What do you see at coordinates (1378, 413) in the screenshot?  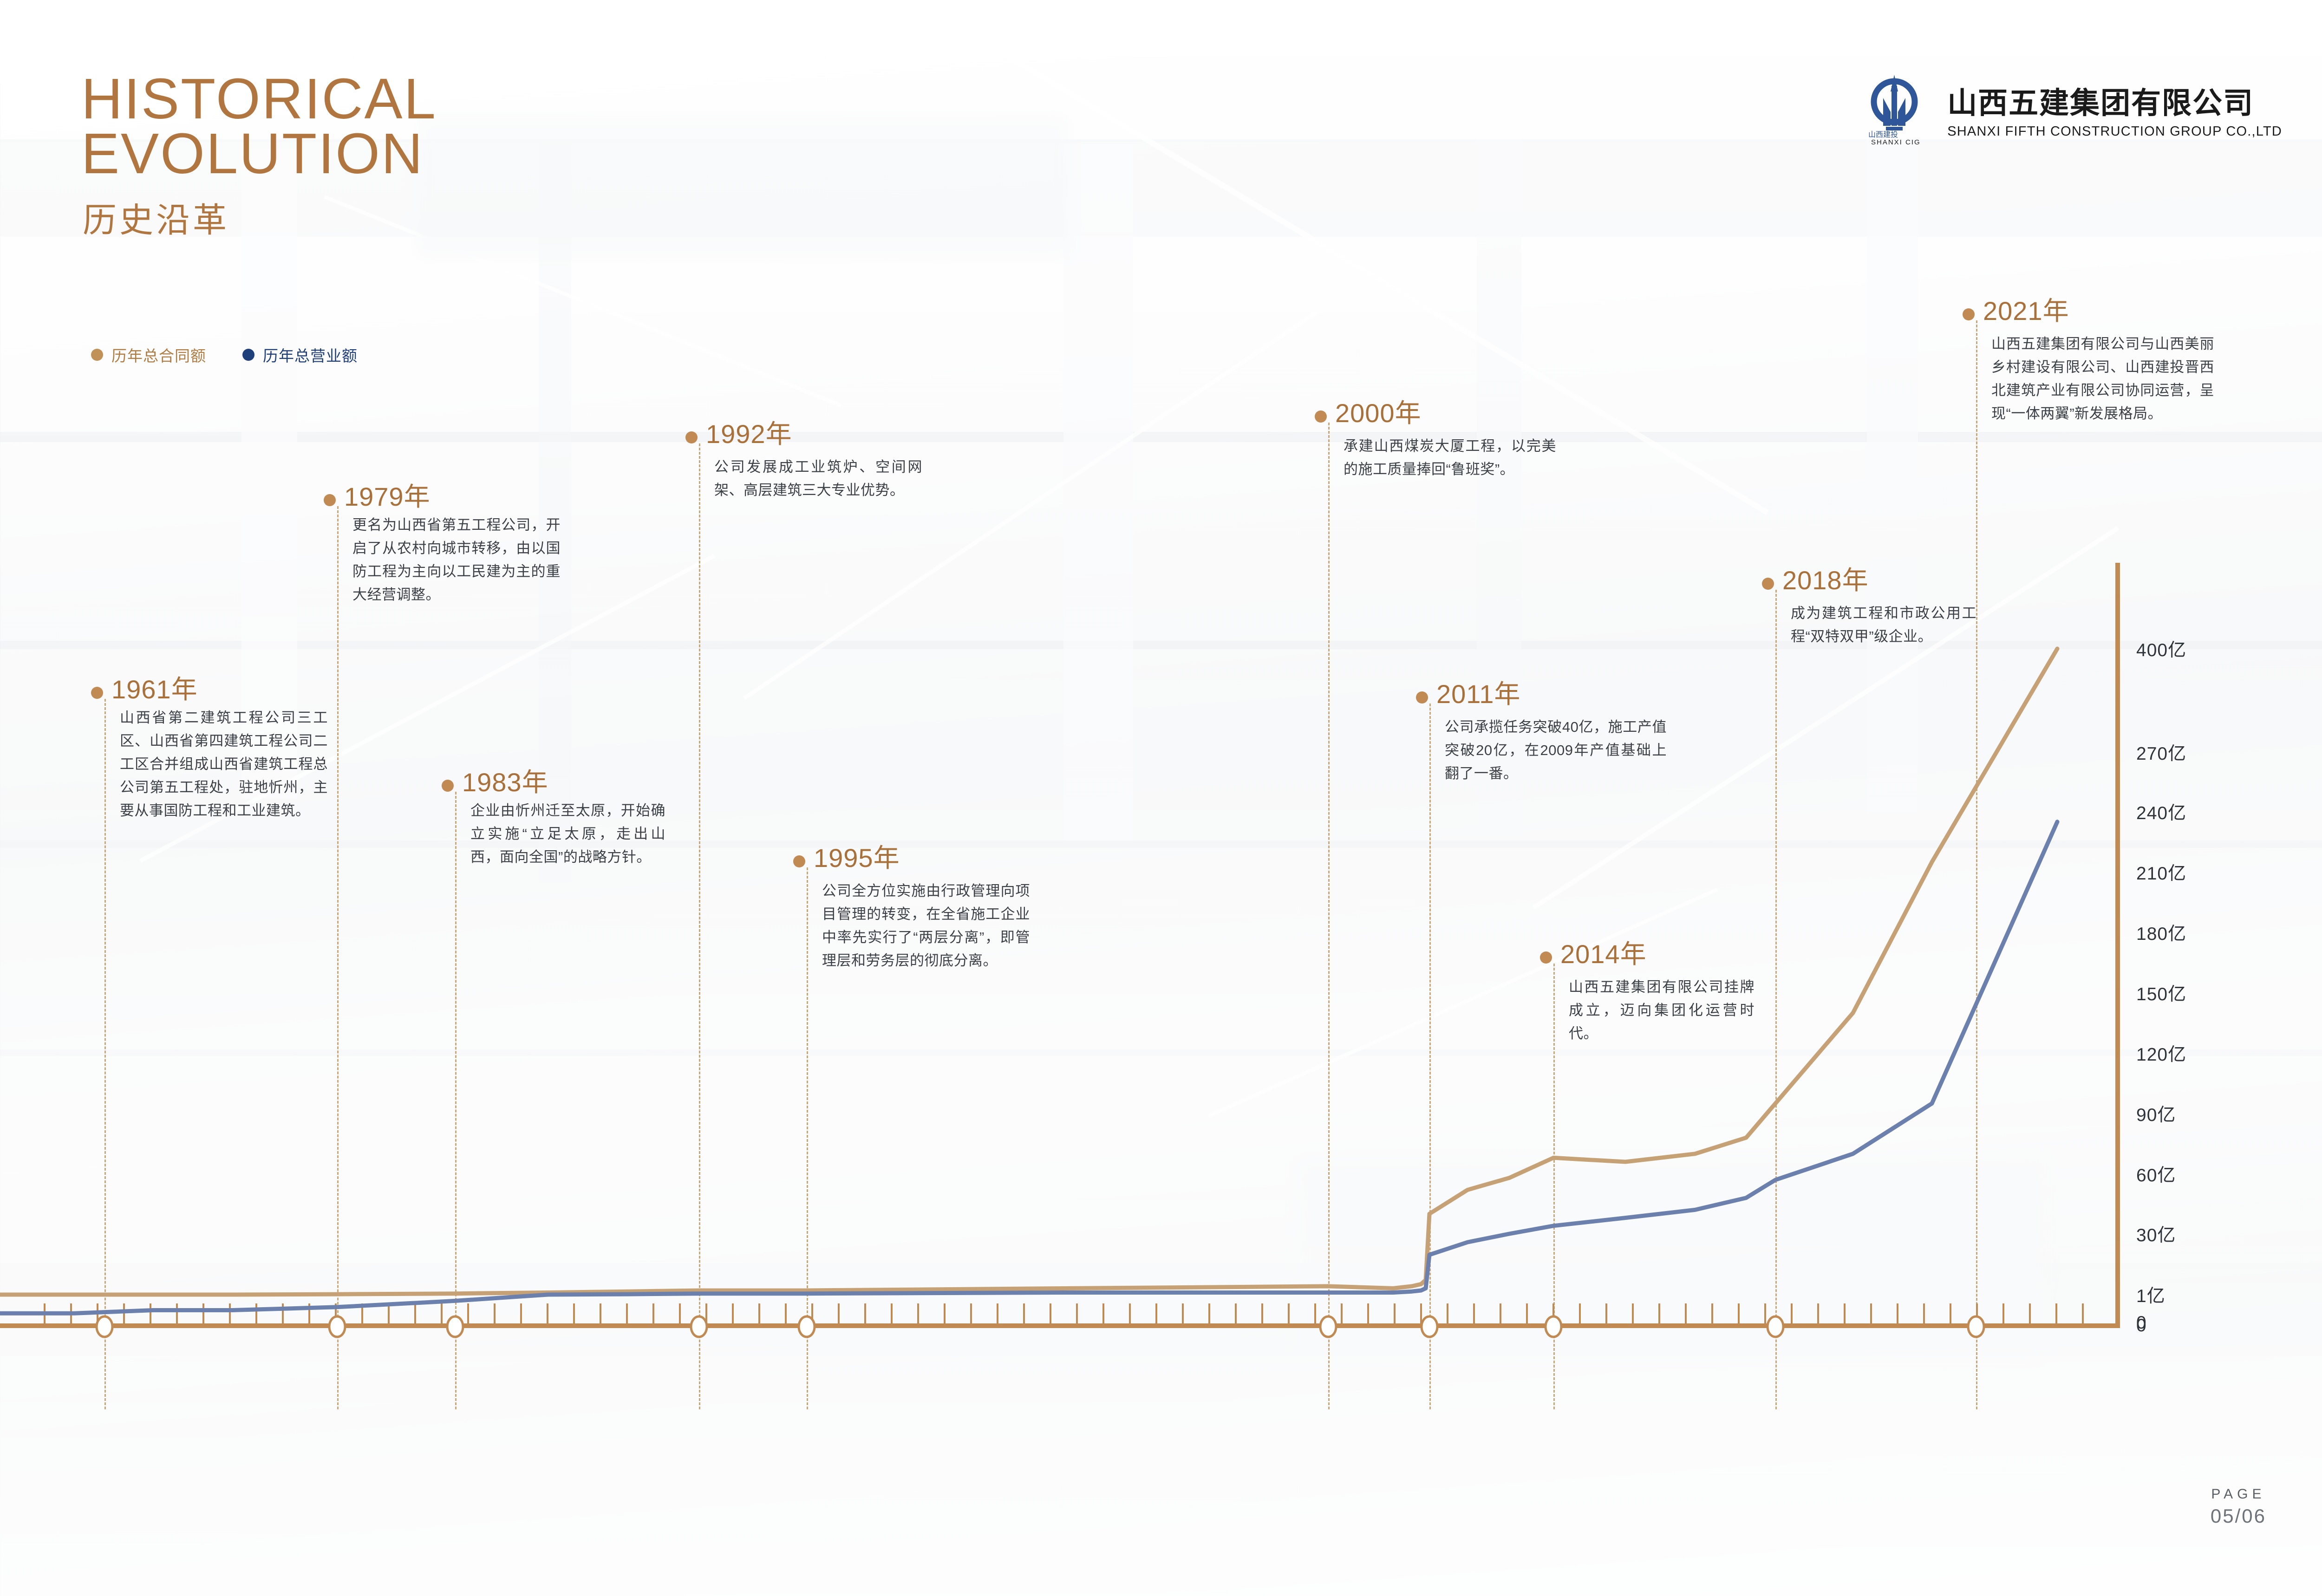 I see `timeline-year-2000: 2000年` at bounding box center [1378, 413].